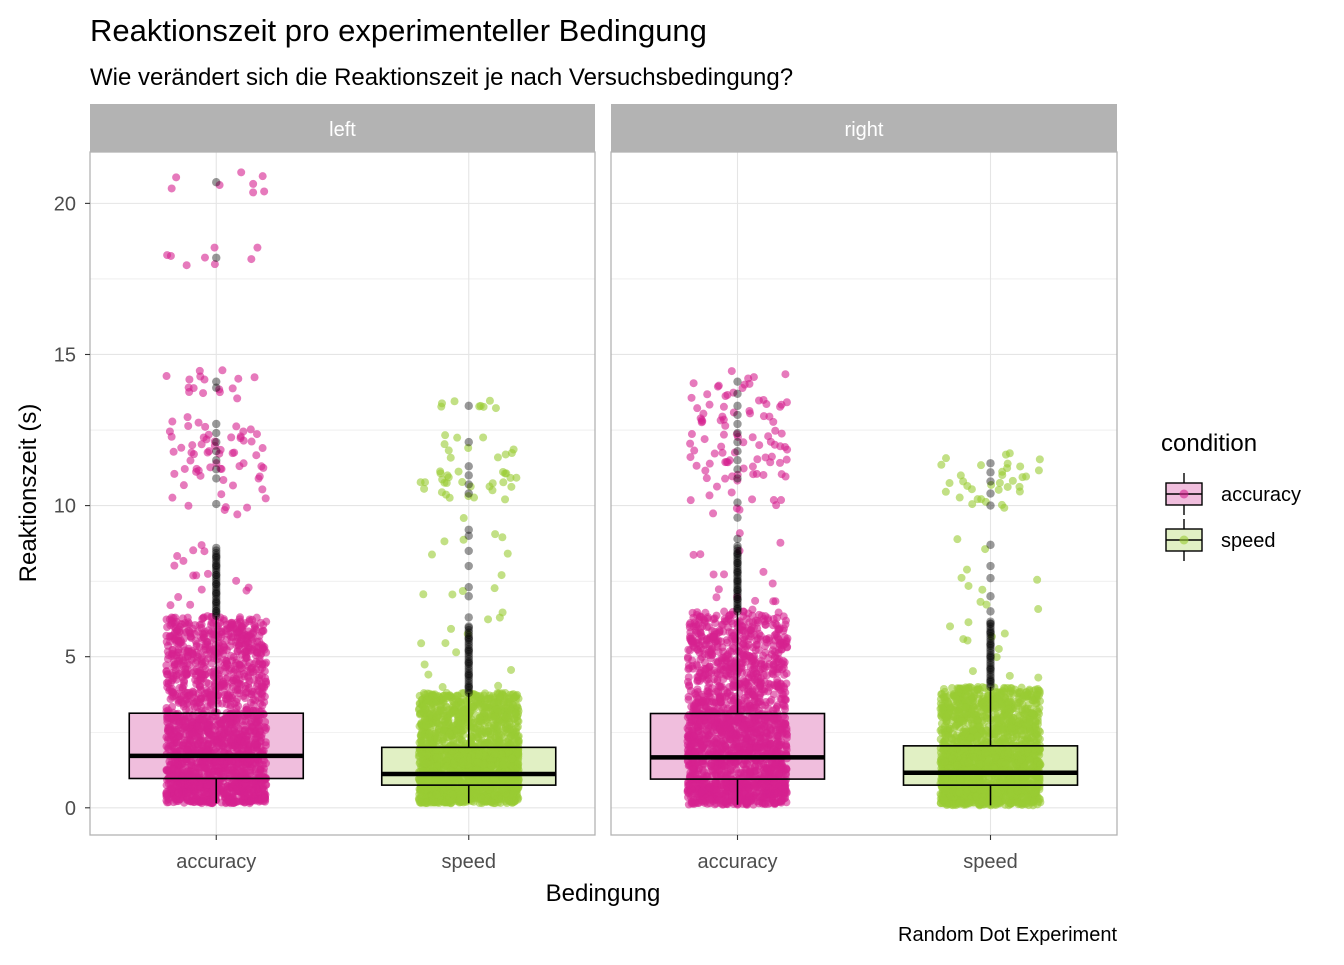 The height and width of the screenshot is (965, 1344). Describe the element at coordinates (738, 588) in the screenshot. I see `box-group-accuracy` at that location.